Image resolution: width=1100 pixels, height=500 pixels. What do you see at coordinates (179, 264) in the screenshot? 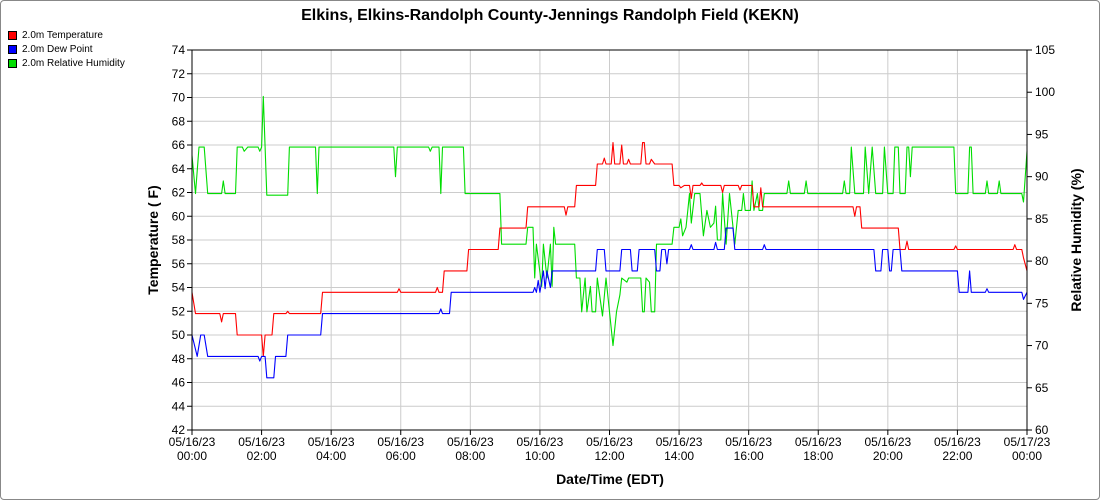
I see `left-tick-label: 56` at bounding box center [179, 264].